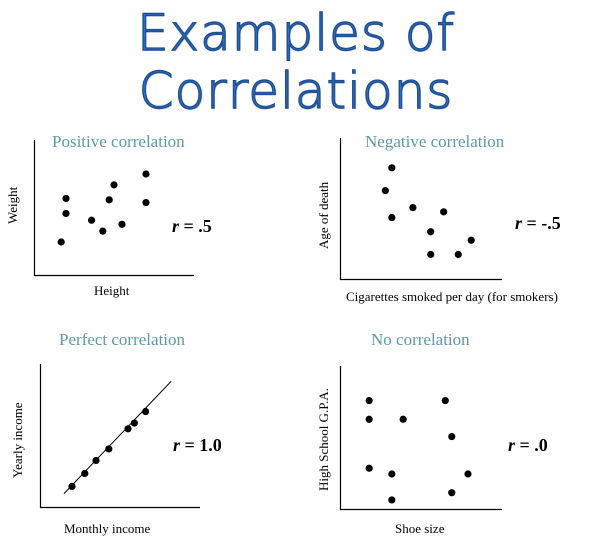 The height and width of the screenshot is (540, 592). What do you see at coordinates (107, 528) in the screenshot?
I see `x-axis-label: Monthly income` at bounding box center [107, 528].